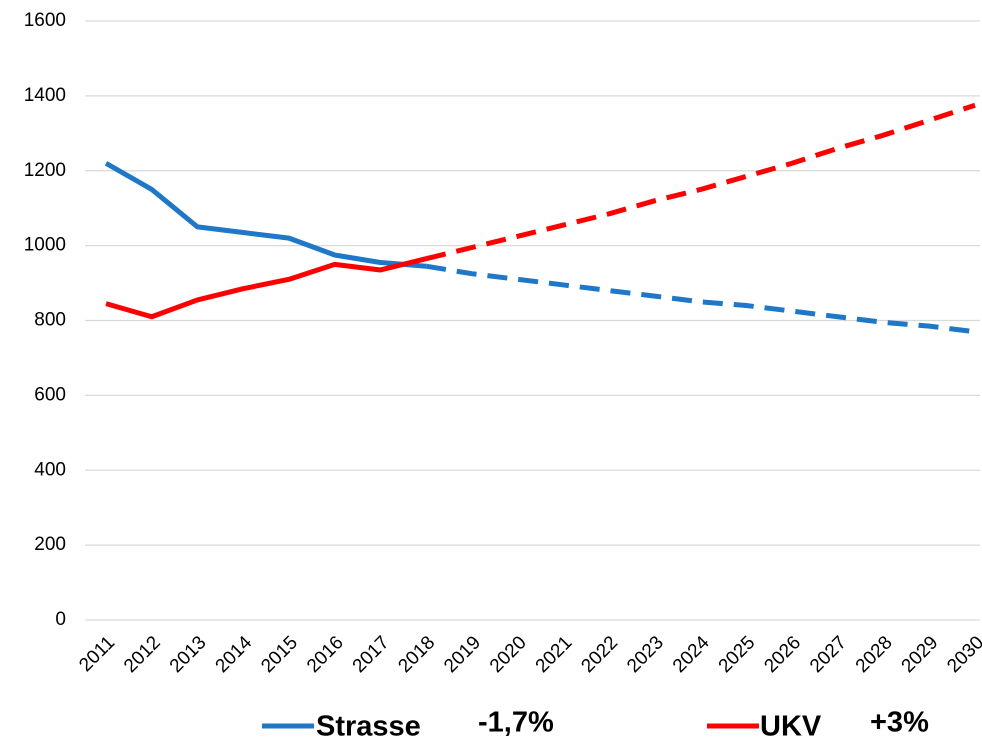 The image size is (982, 741). What do you see at coordinates (645, 654) in the screenshot?
I see `x-tick-label: 2023` at bounding box center [645, 654].